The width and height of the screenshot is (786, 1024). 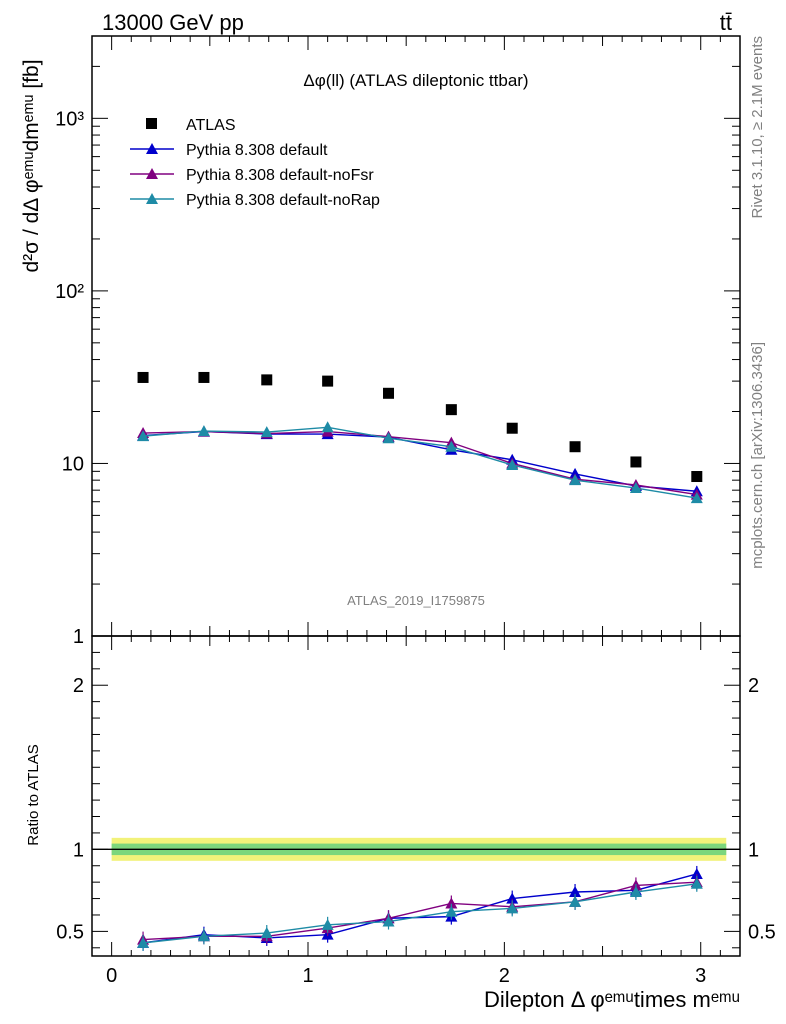 What do you see at coordinates (280, 175) in the screenshot?
I see `legend-label: Pythia 8.308 default-noFsr` at bounding box center [280, 175].